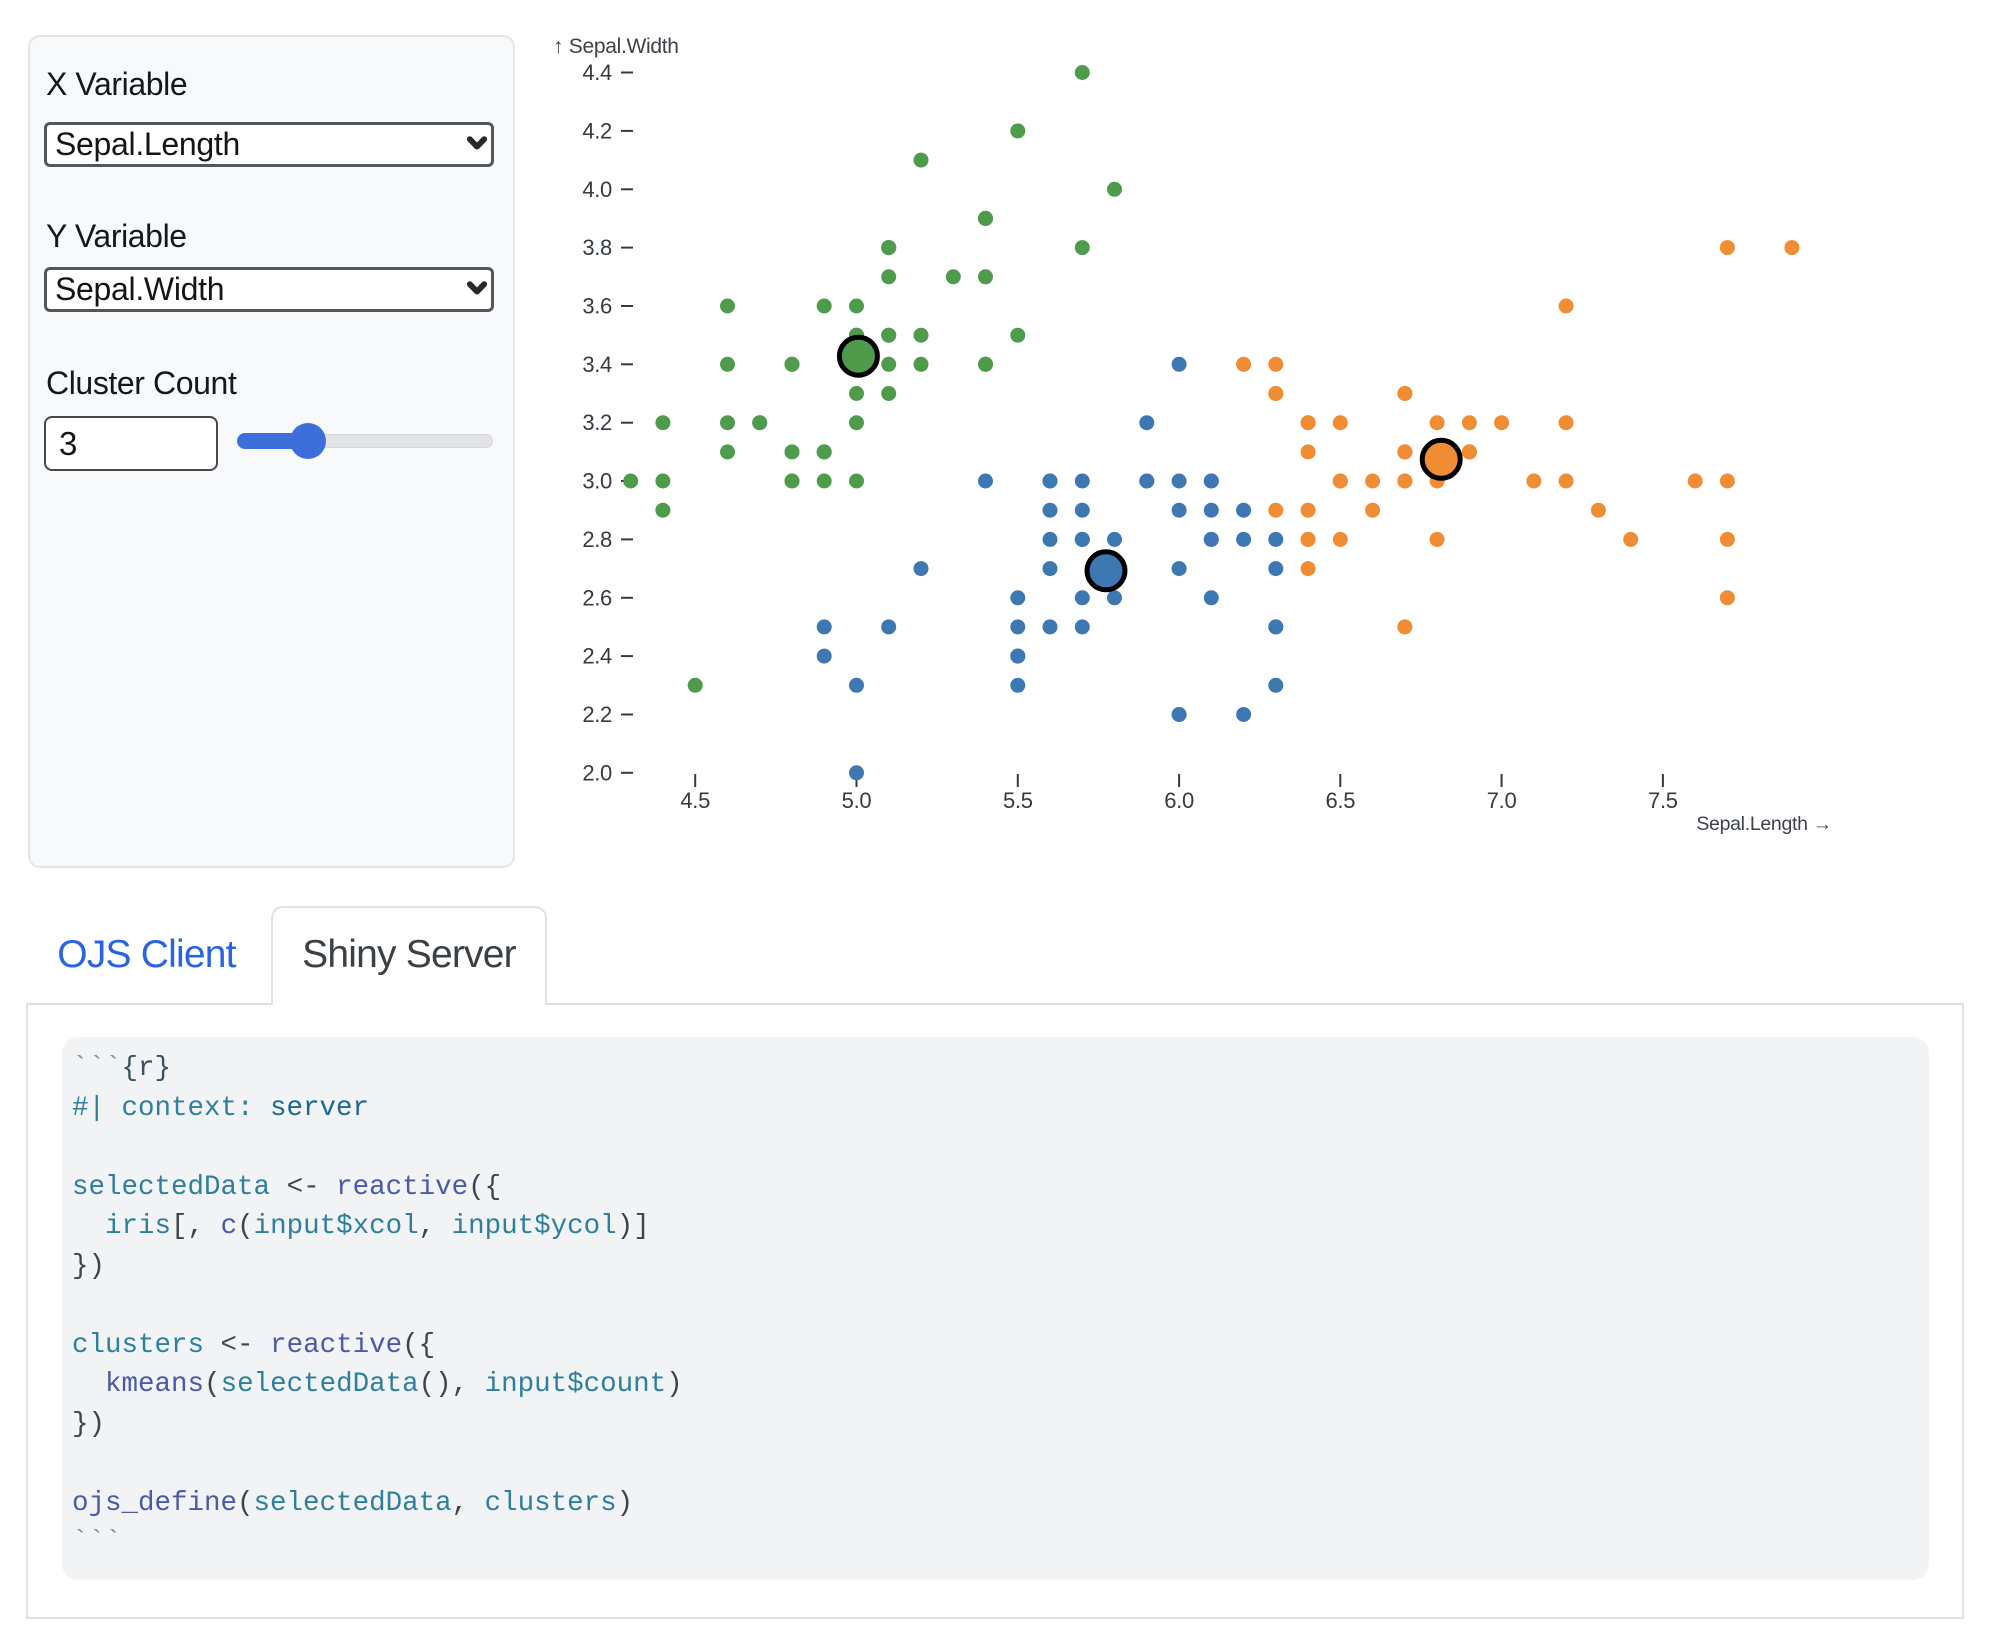 The width and height of the screenshot is (1990, 1652). Describe the element at coordinates (1764, 824) in the screenshot. I see `svg-text: Sepal.Length →` at that location.